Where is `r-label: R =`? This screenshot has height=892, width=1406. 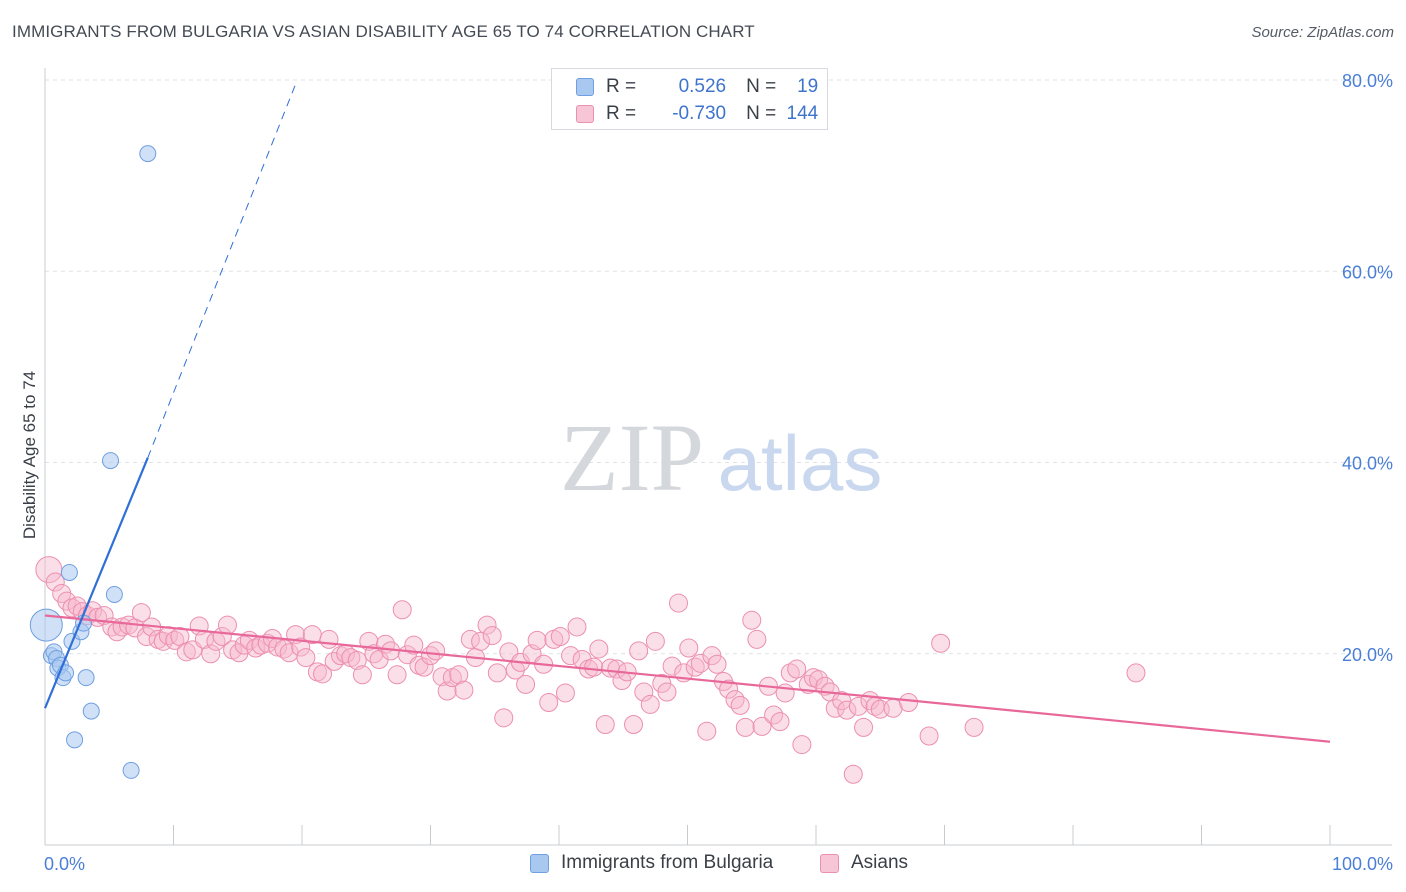 r-label: R = is located at coordinates (621, 113).